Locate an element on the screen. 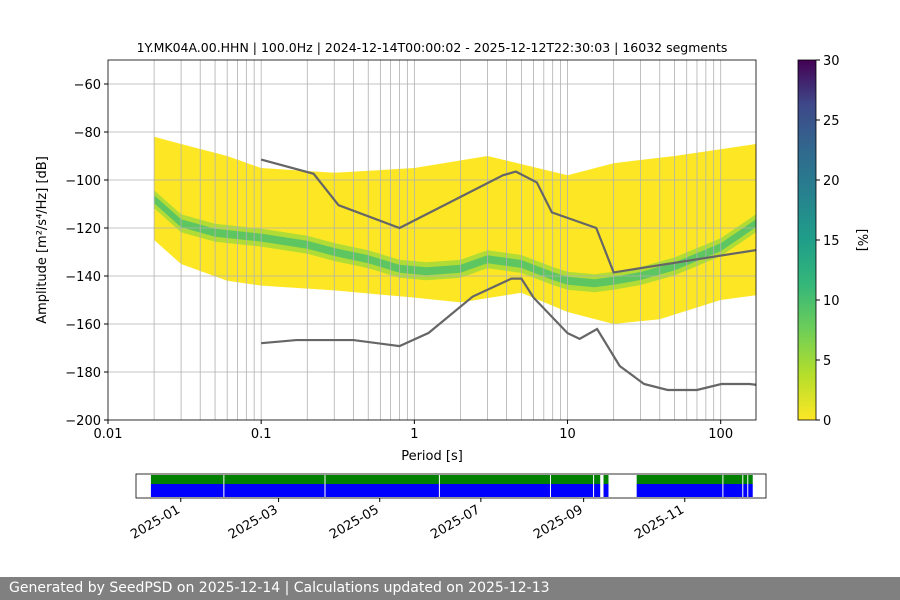 This screenshot has height=600, width=900. y-tick-label: −60 is located at coordinates (87, 85).